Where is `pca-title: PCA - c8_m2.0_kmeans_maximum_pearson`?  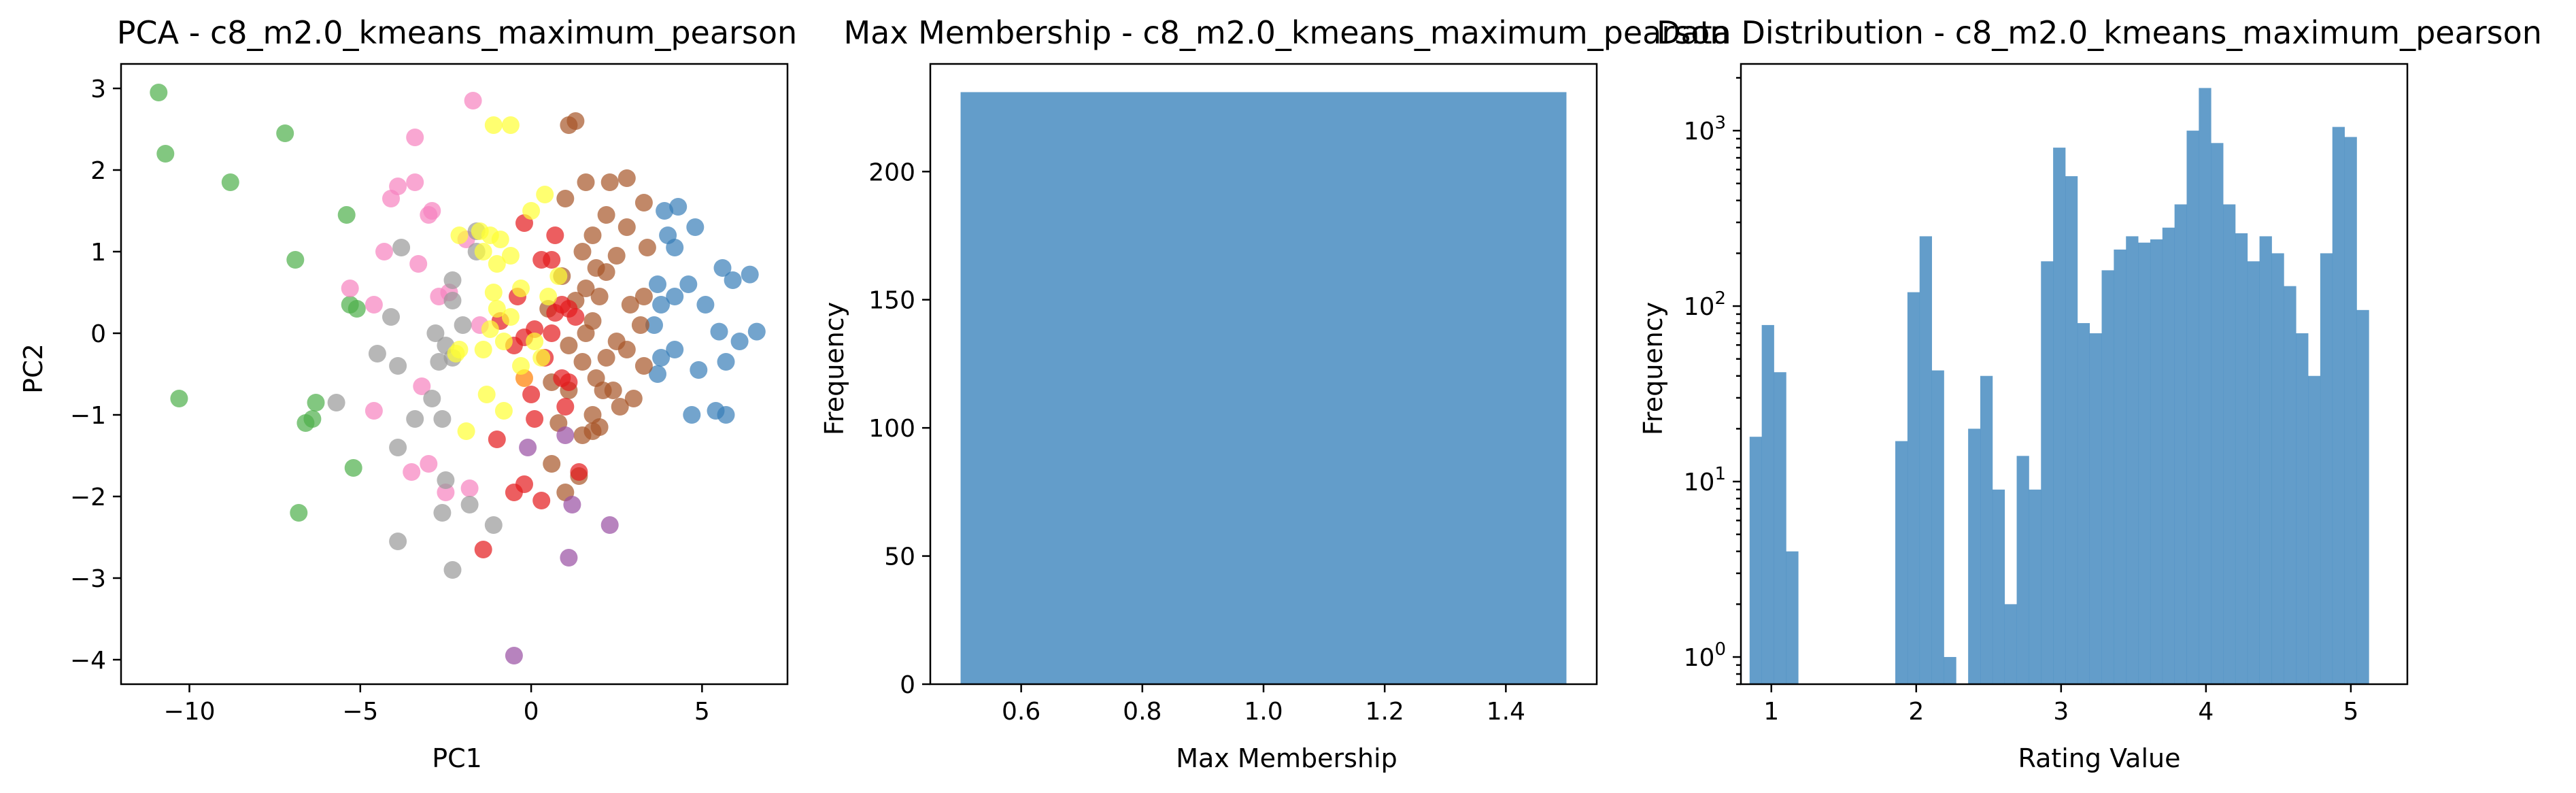
pca-title: PCA - c8_m2.0_kmeans_maximum_pearson is located at coordinates (457, 32).